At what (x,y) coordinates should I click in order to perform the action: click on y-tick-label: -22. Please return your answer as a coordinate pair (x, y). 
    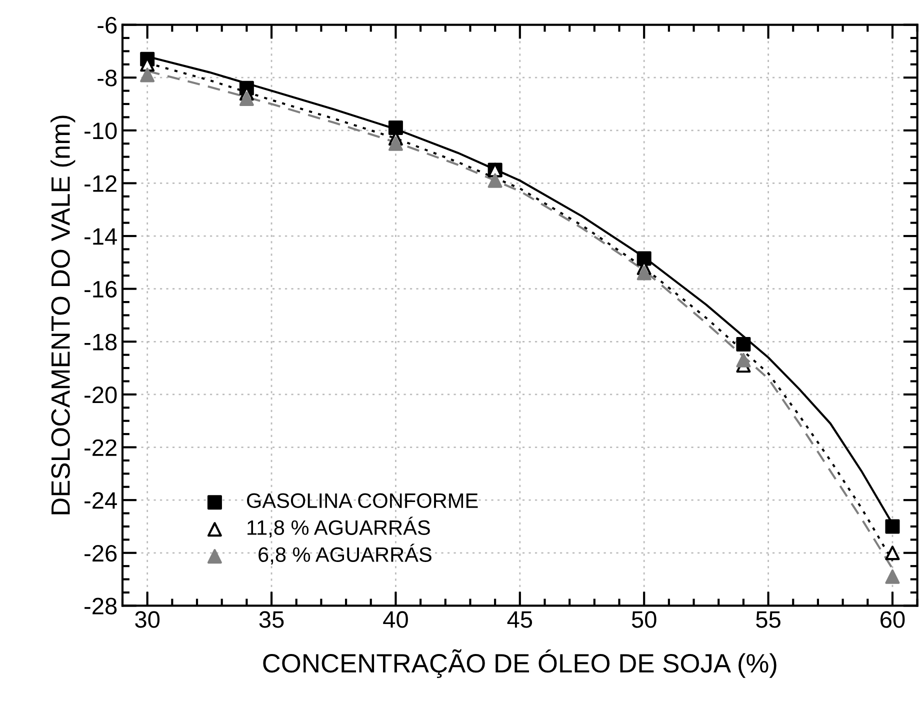
    Looking at the image, I should click on (100, 447).